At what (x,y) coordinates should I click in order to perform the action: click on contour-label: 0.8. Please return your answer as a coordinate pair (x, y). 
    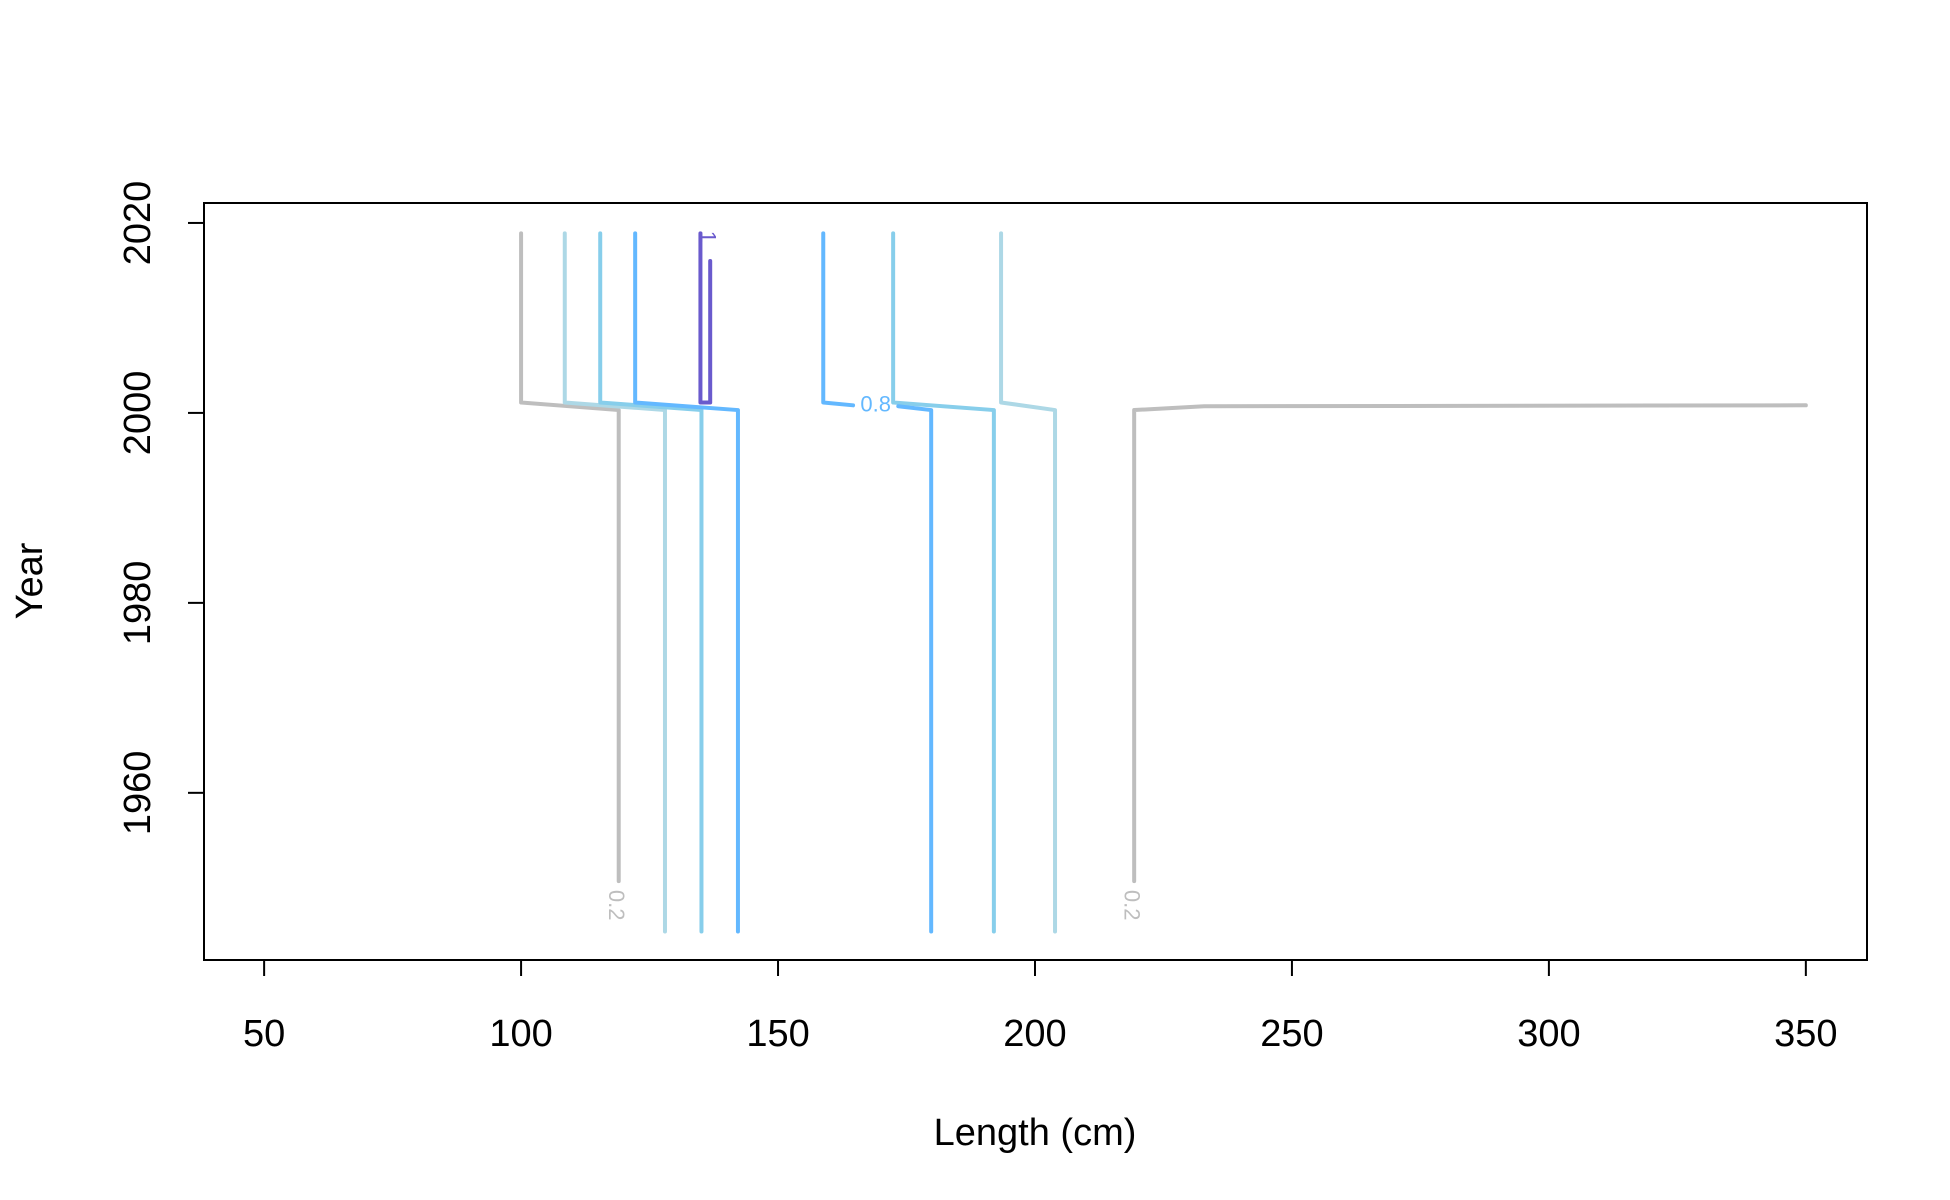
    Looking at the image, I should click on (875, 404).